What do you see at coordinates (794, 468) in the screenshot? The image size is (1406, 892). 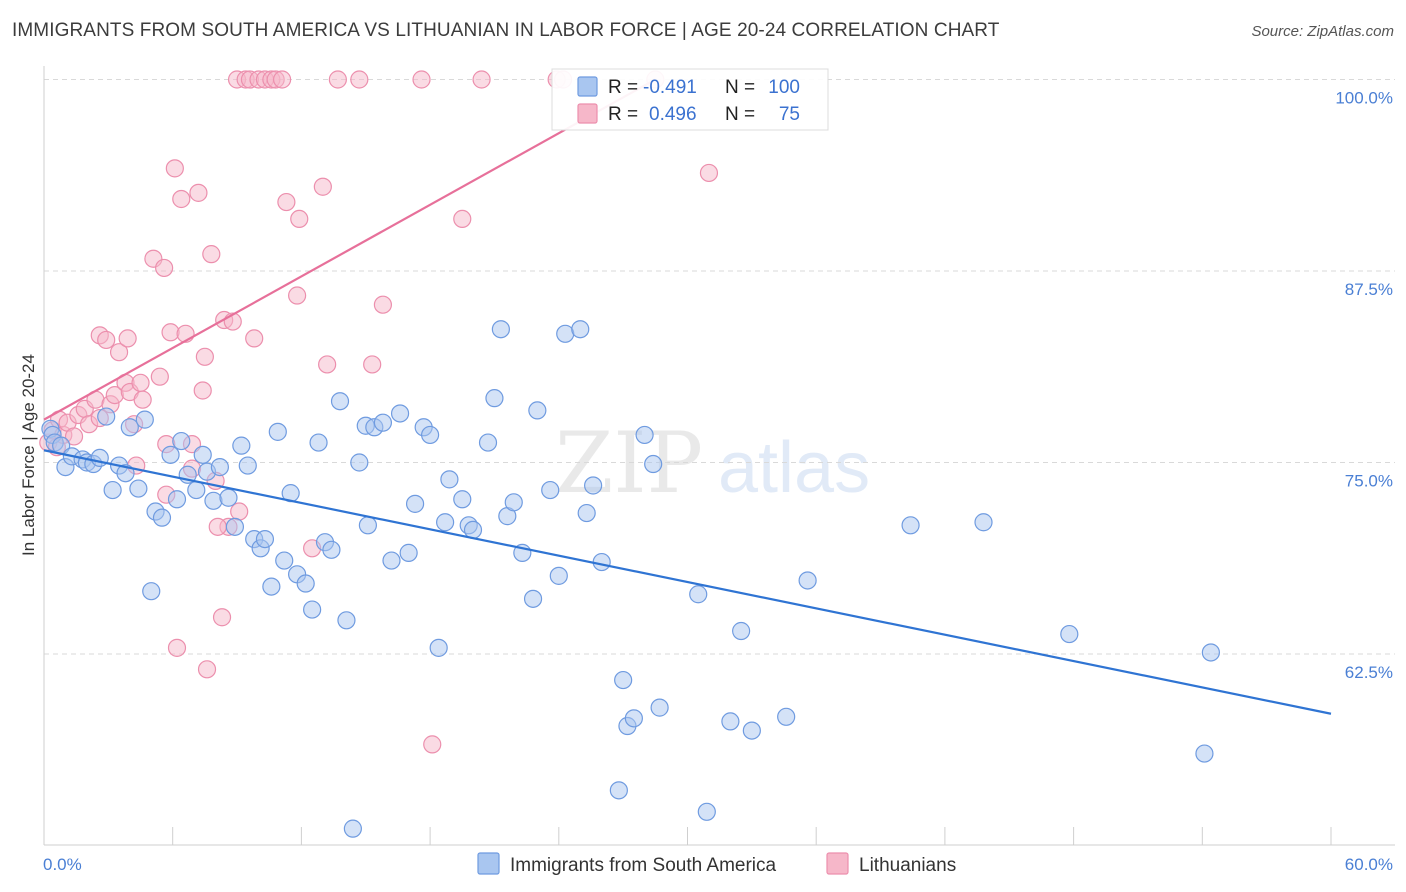 I see `watermark-atlas: atlas` at bounding box center [794, 468].